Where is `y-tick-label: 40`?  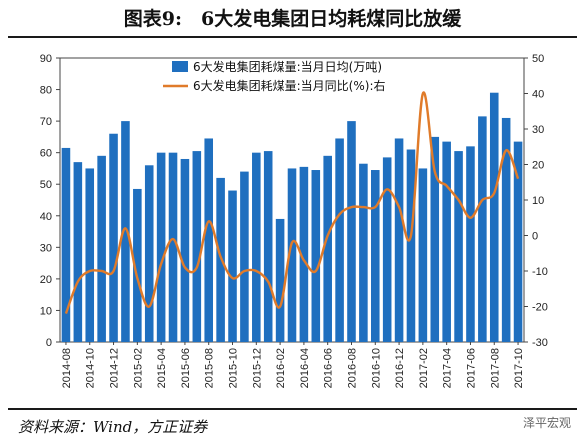 y-tick-label: 40 is located at coordinates (46, 217).